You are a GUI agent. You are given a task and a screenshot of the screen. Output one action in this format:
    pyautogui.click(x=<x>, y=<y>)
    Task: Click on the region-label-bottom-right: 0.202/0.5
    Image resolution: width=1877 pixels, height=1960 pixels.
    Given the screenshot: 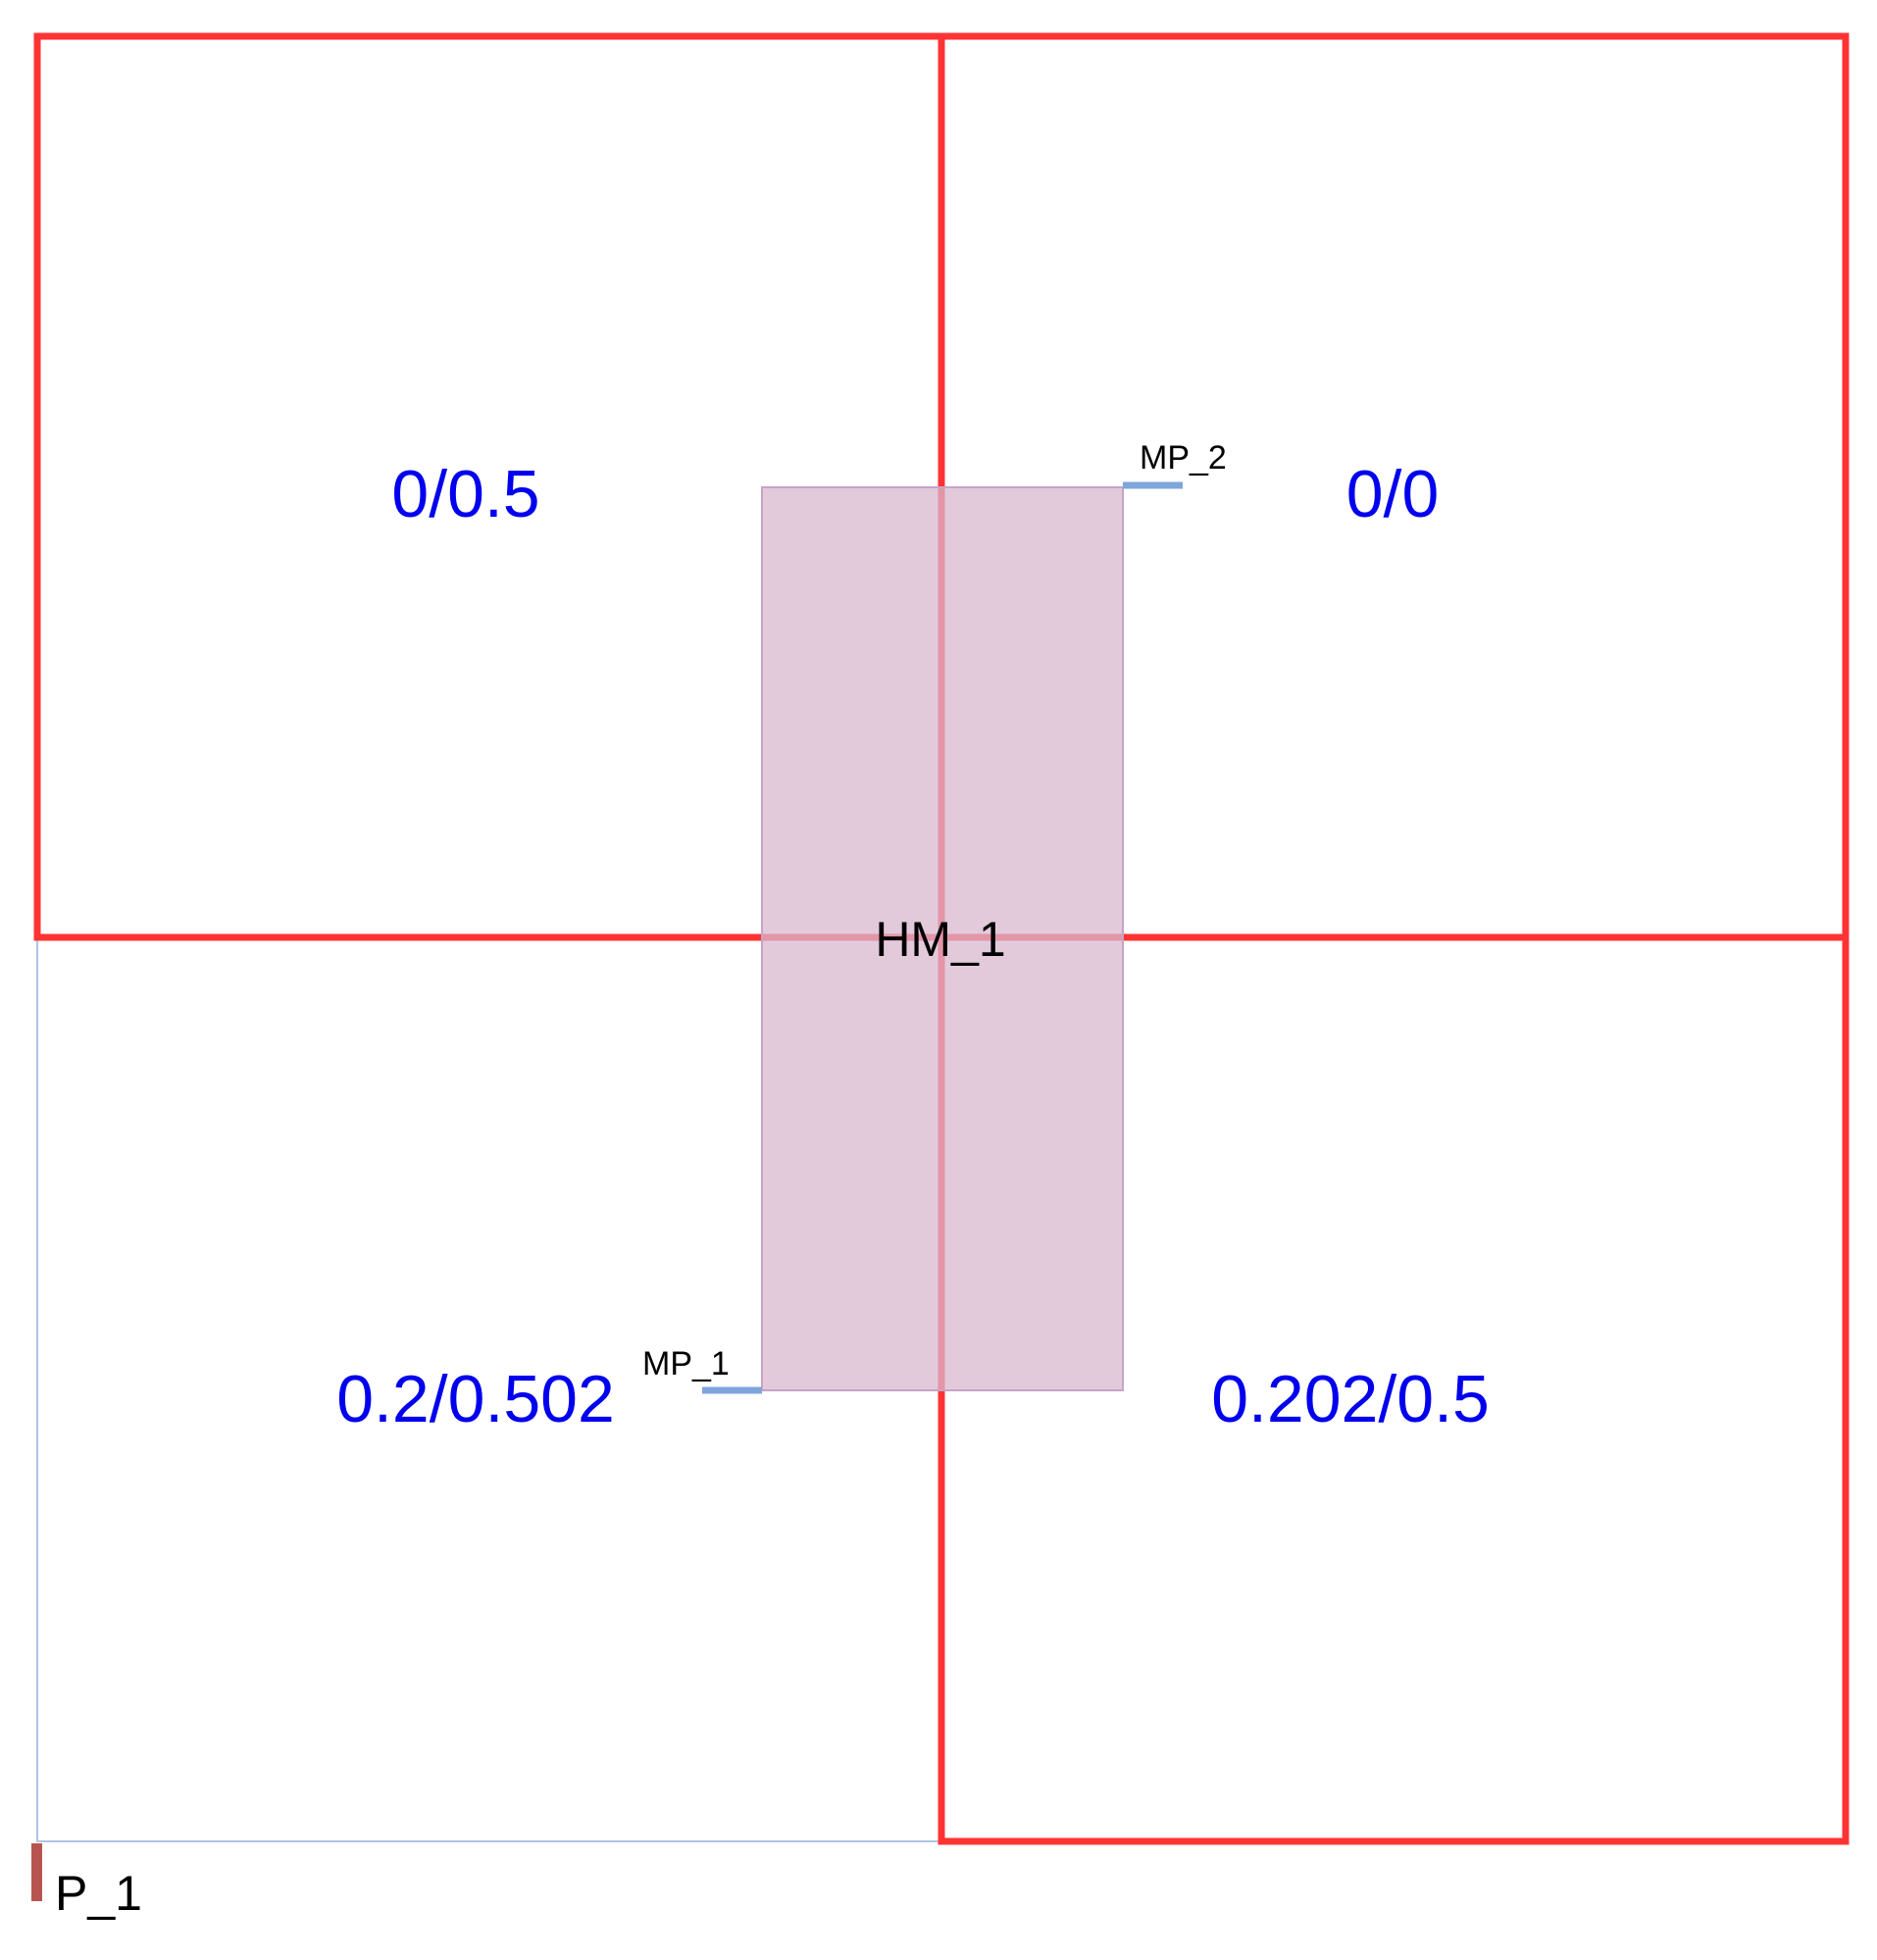 What is the action you would take?
    pyautogui.click(x=1351, y=1399)
    